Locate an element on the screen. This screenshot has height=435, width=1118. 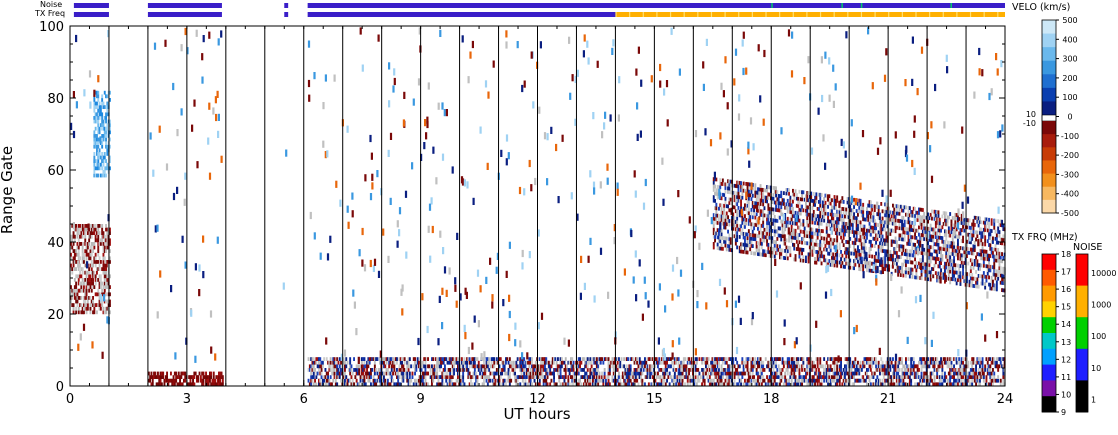
velo-label-4: 100 is located at coordinates (1069, 97).